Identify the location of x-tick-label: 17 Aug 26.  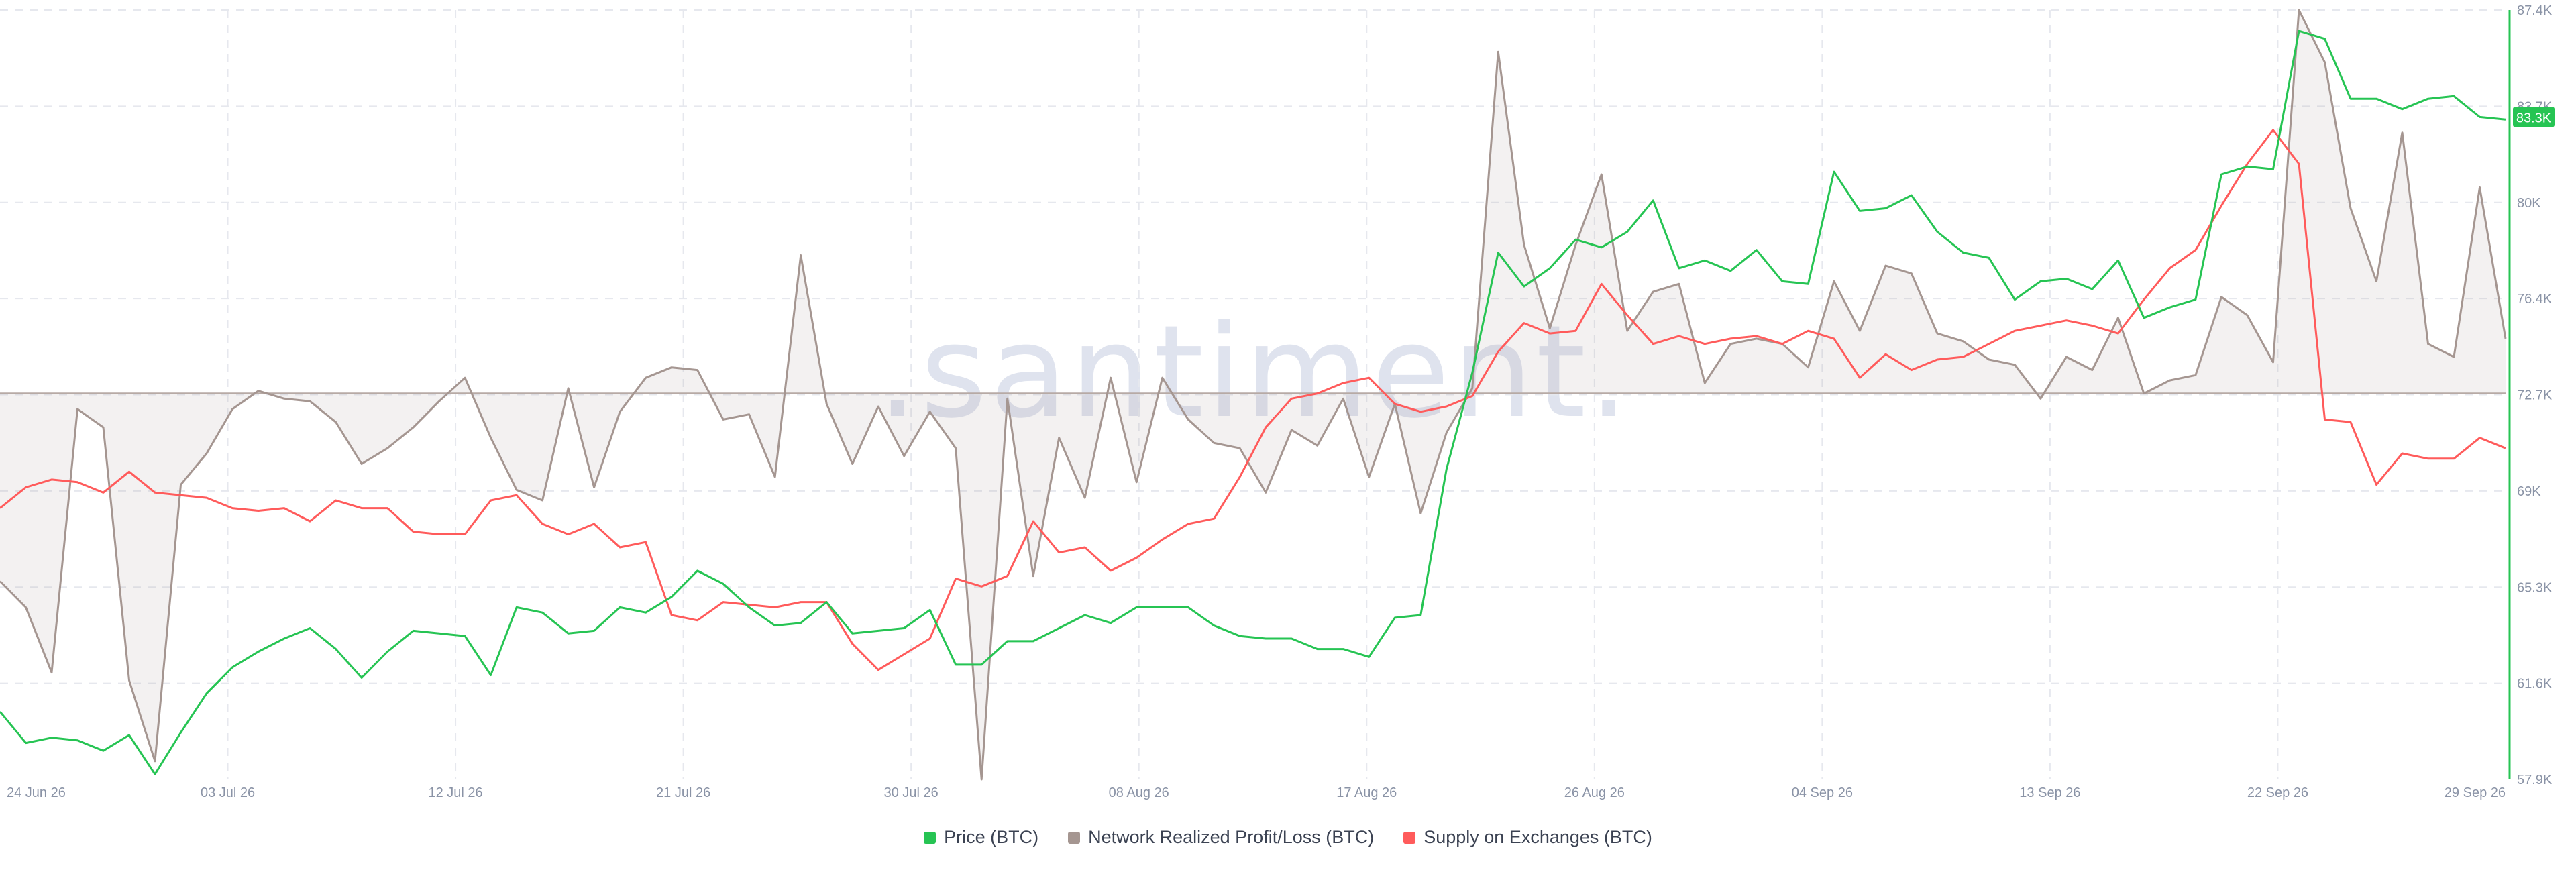
(1366, 793).